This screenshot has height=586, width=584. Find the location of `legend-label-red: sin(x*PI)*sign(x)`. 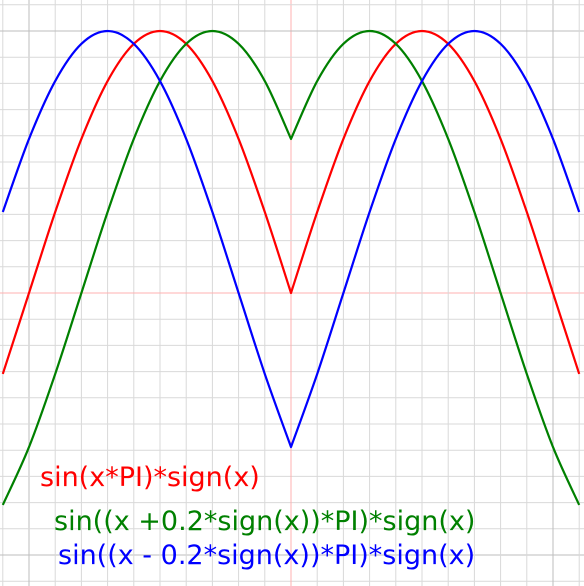

legend-label-red: sin(x*PI)*sign(x) is located at coordinates (150, 477).